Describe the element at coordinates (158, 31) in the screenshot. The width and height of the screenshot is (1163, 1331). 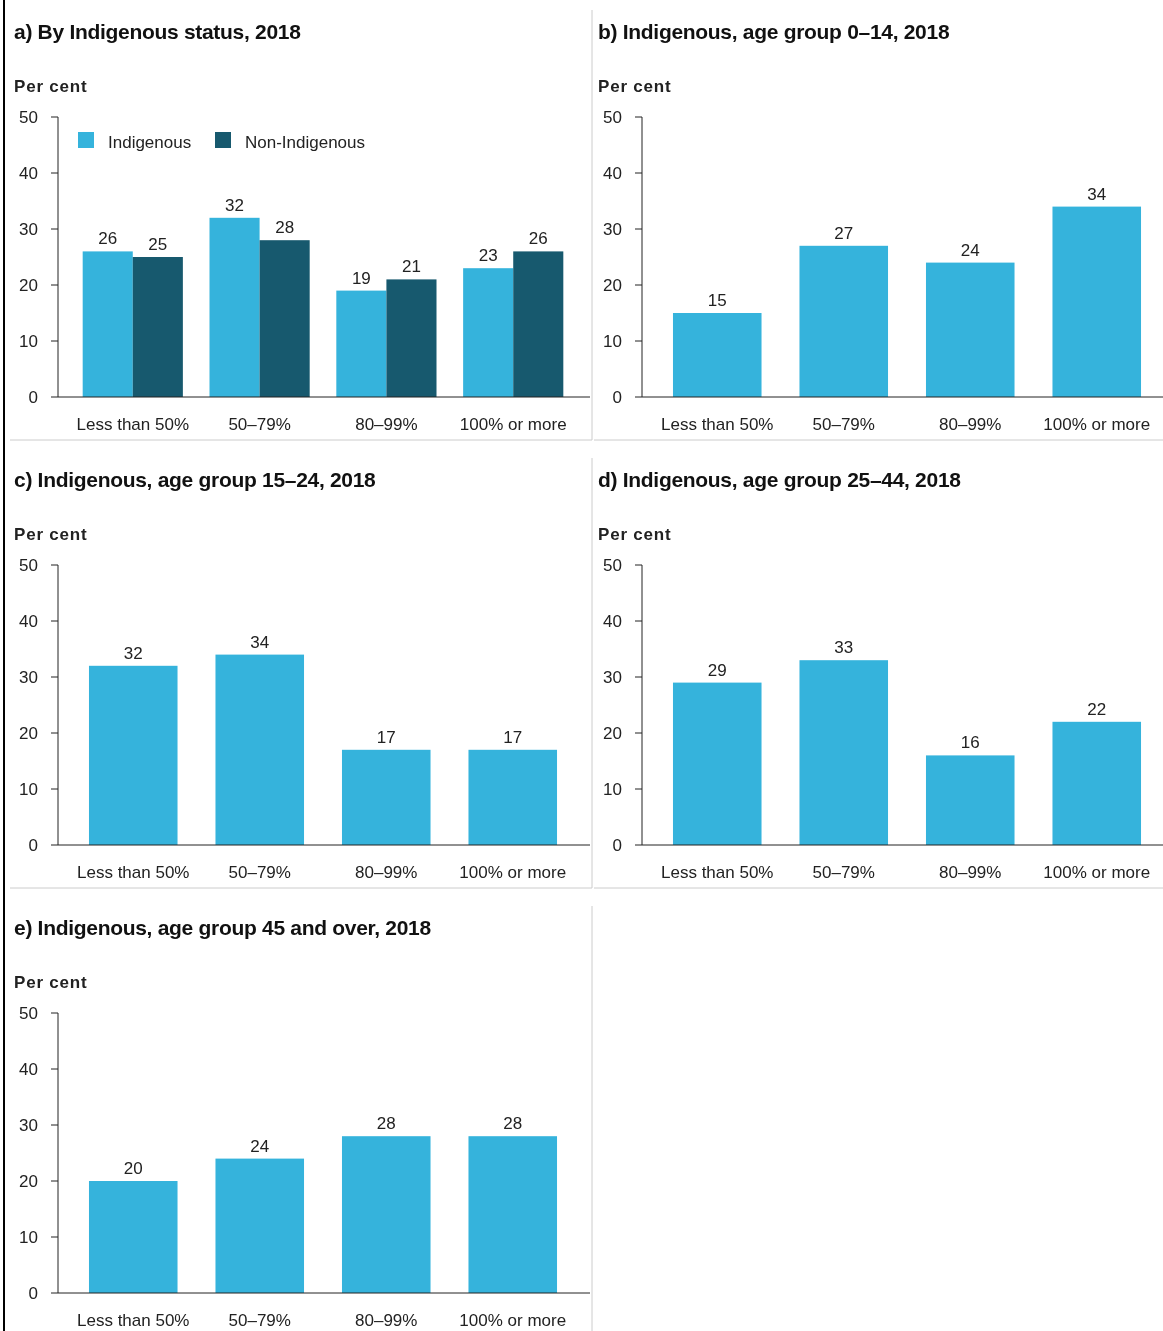
I see `chart-title: a) By Indigenous status, 2018` at that location.